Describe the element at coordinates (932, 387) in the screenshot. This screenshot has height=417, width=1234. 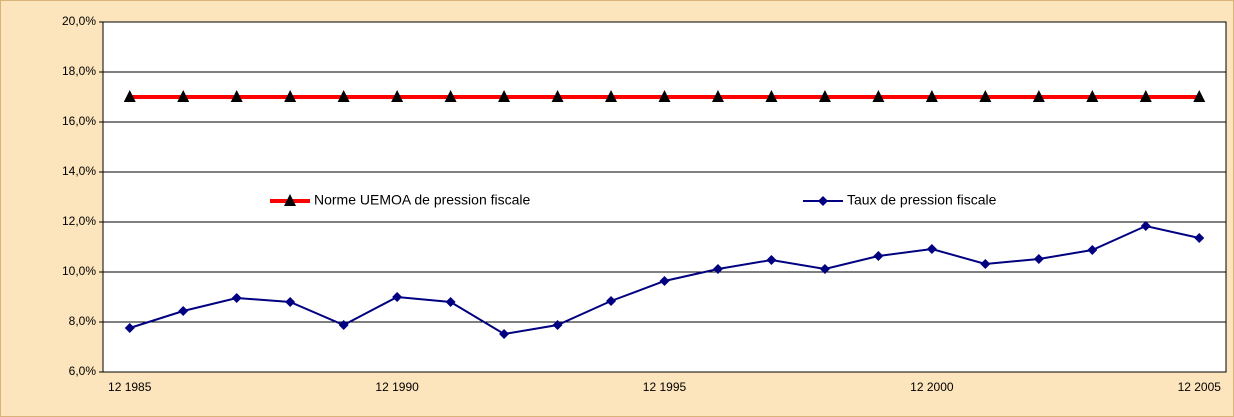
I see `x-tick-label: 12 2000` at that location.